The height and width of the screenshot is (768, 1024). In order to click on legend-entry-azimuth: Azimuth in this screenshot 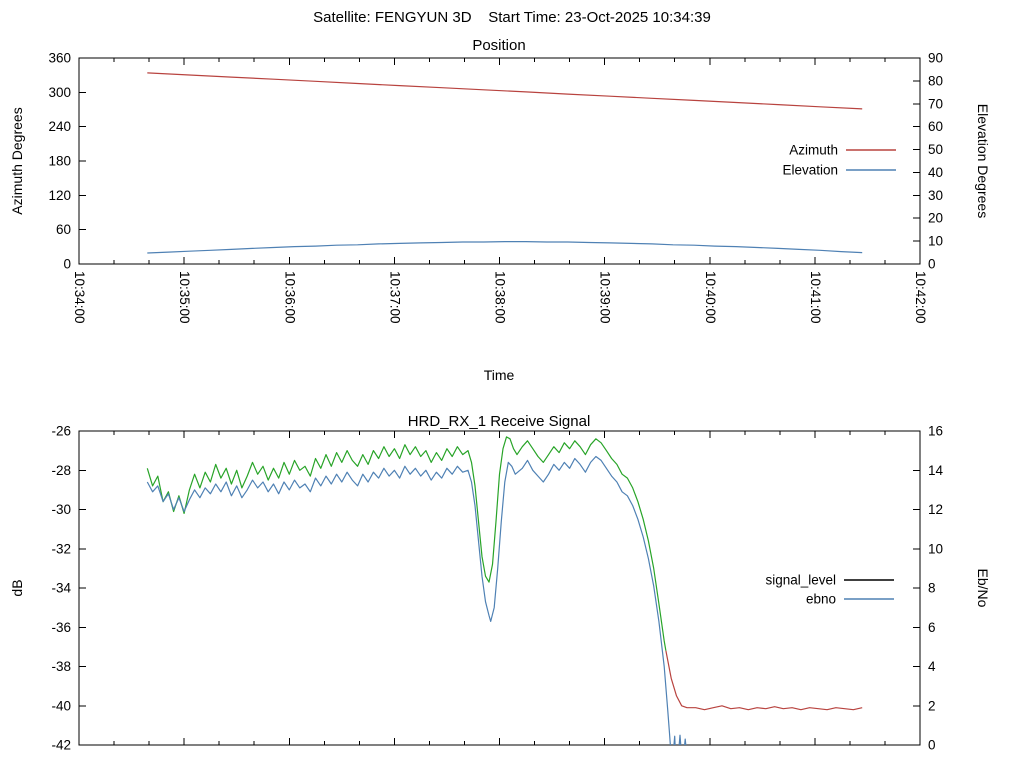, I will do `click(842, 150)`.